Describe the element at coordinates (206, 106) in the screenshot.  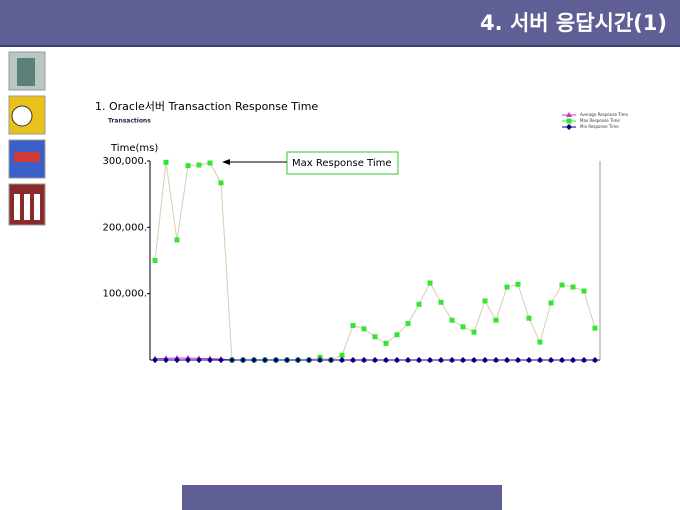
I see `chart-heading: 1. Oracle서버 Transaction Response Time` at that location.